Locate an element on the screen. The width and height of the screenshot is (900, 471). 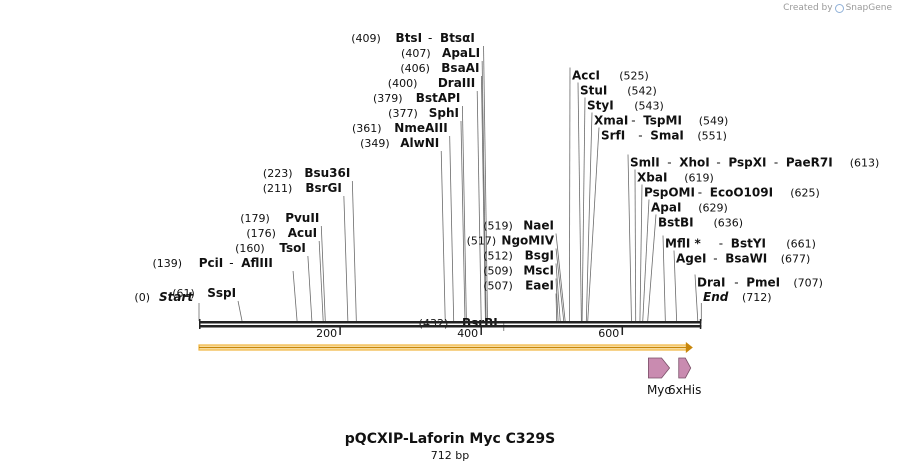
enzyme-label-bstbi: BstBI is located at coordinates (676, 223).